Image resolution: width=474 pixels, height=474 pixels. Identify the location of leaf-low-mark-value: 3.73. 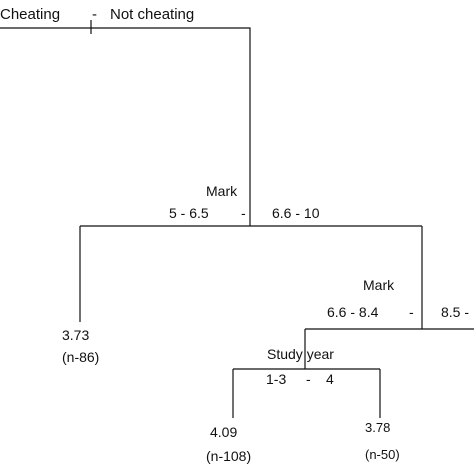
(75, 335).